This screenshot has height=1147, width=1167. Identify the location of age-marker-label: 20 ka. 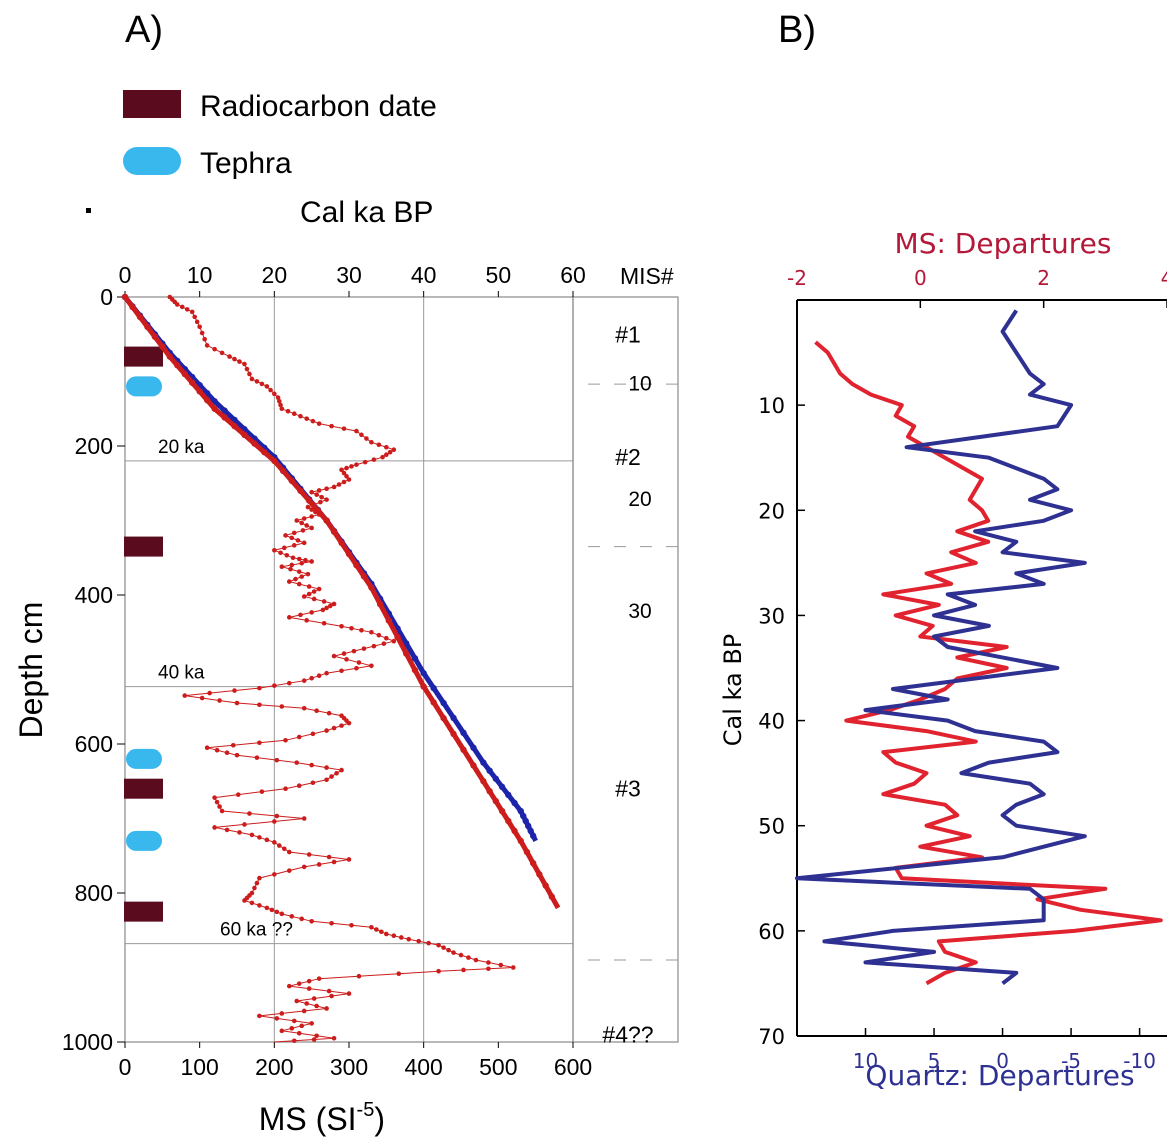
(181, 447).